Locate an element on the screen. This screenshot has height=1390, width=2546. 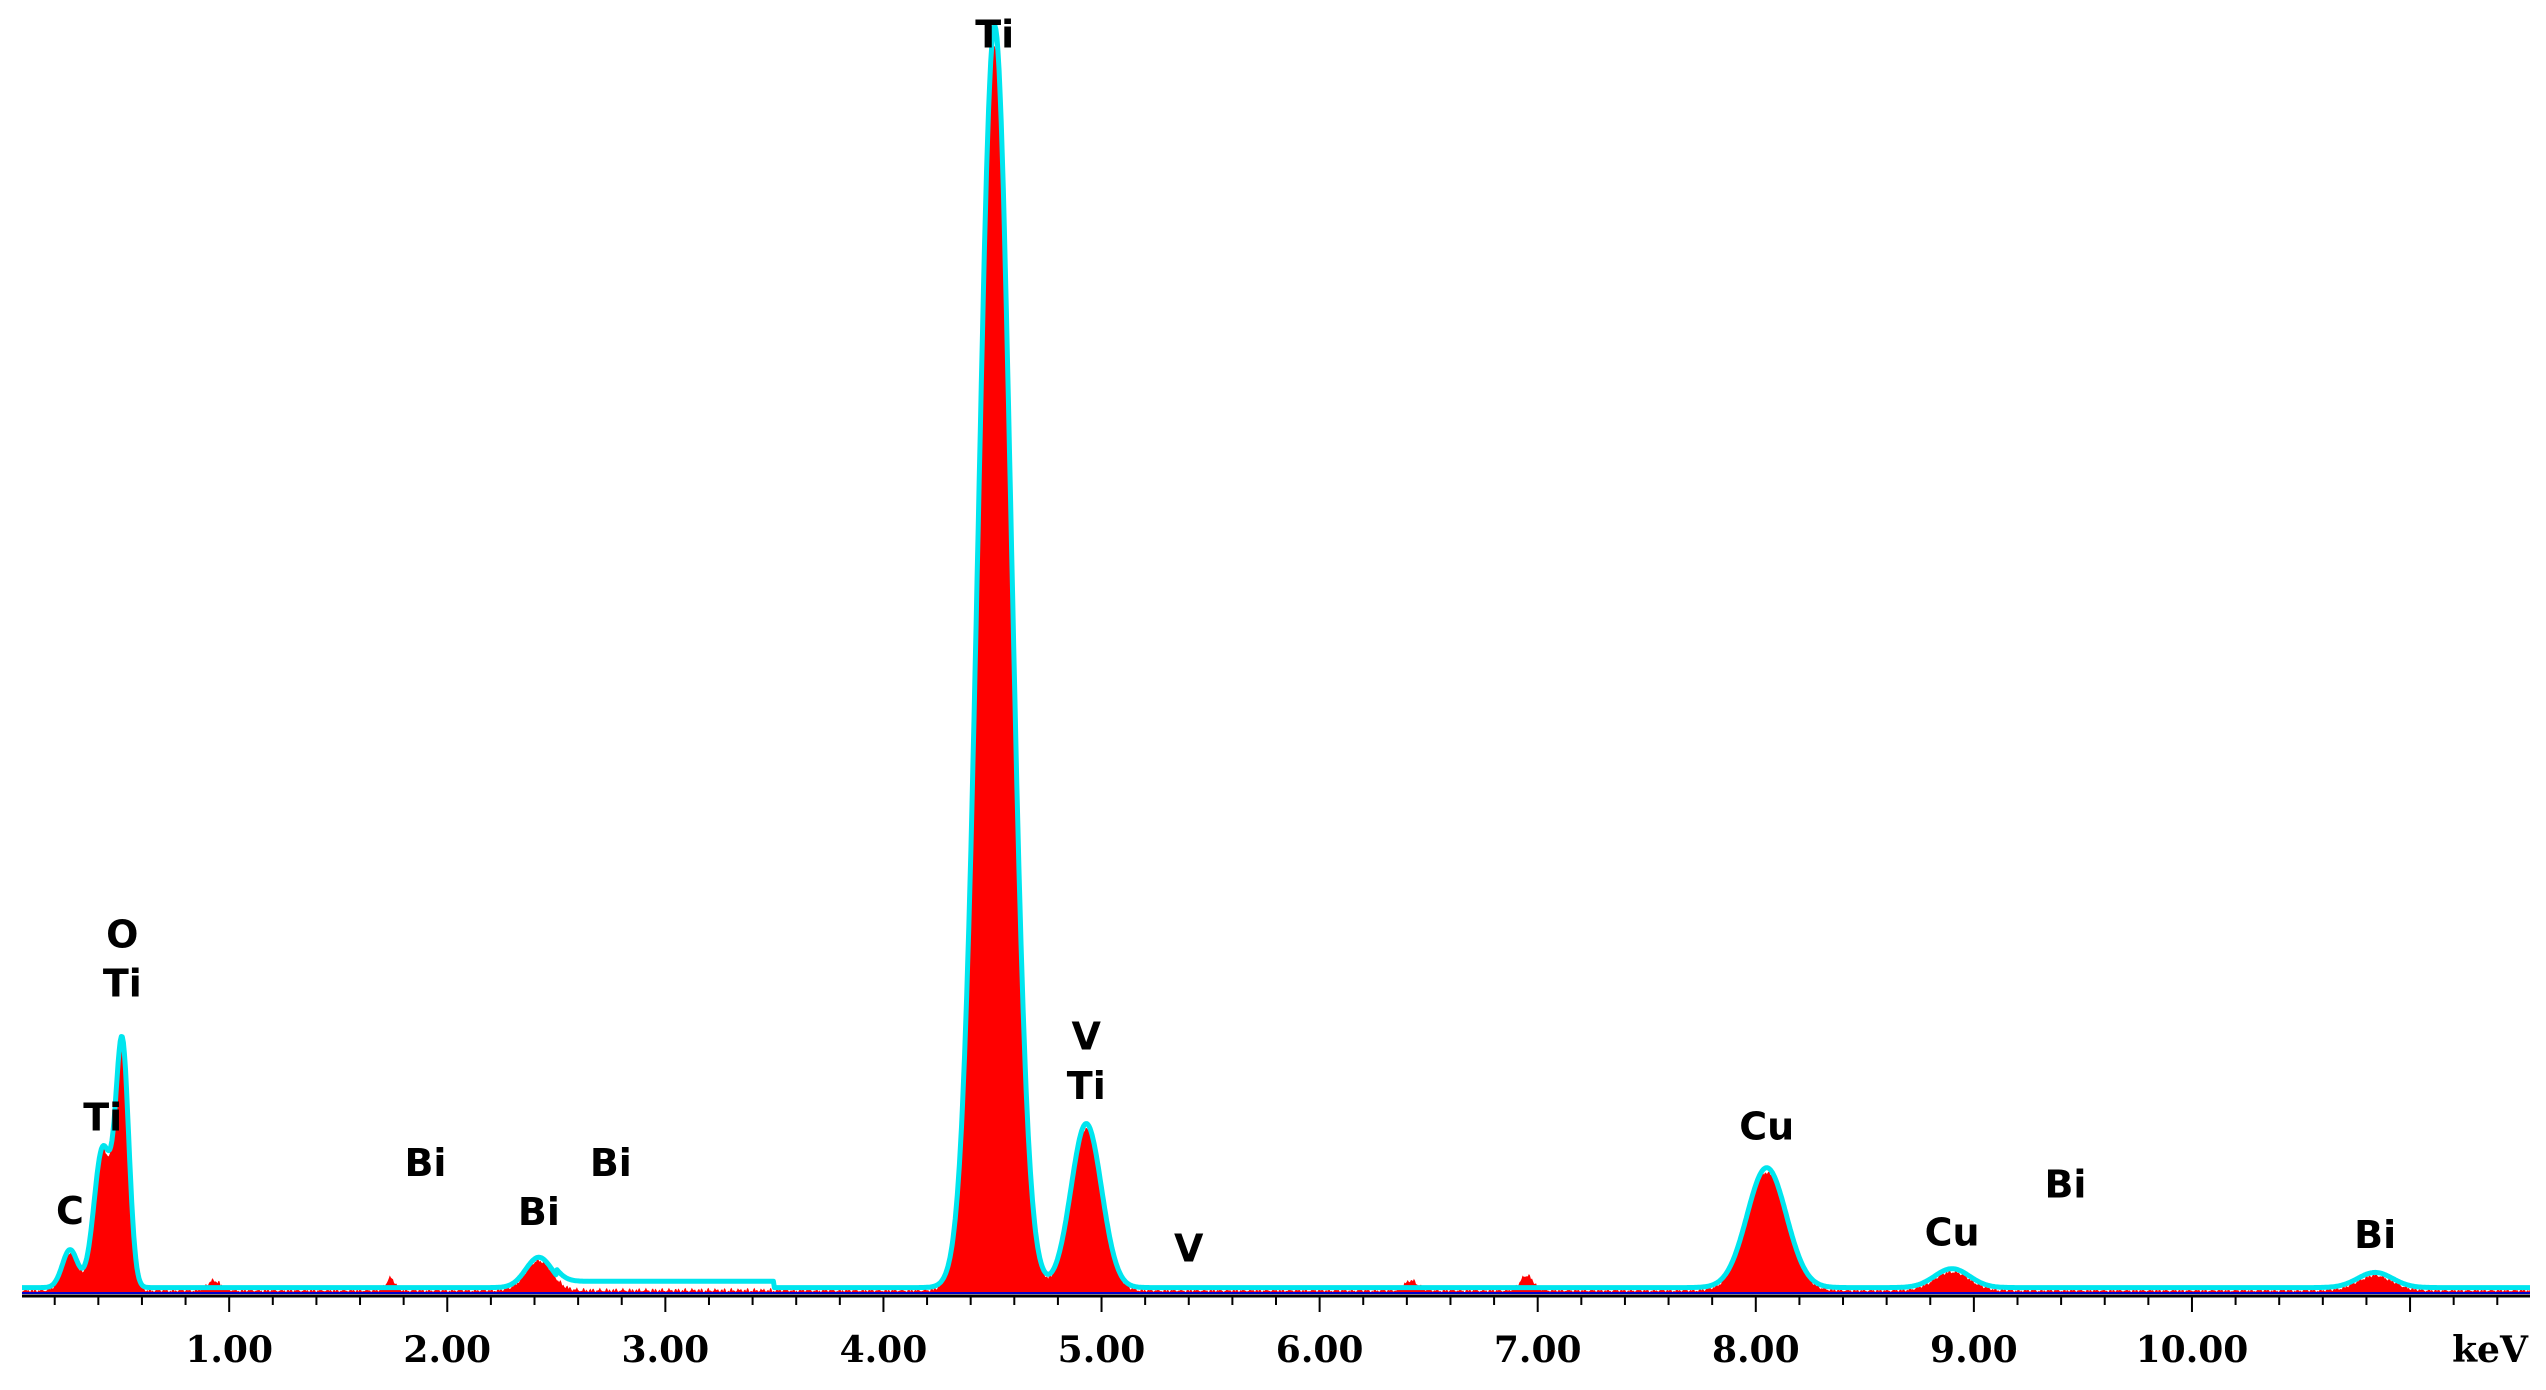
x-tick-label: 8.00 is located at coordinates (1756, 1350).